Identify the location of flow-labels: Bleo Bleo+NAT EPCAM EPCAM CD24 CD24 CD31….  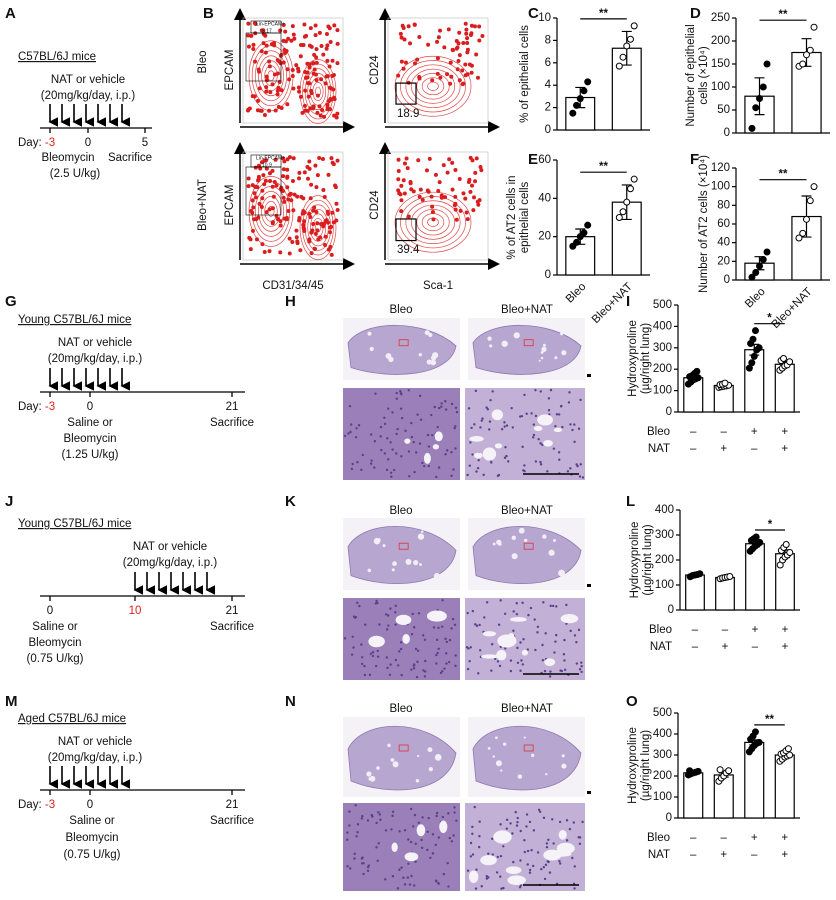
(325, 156).